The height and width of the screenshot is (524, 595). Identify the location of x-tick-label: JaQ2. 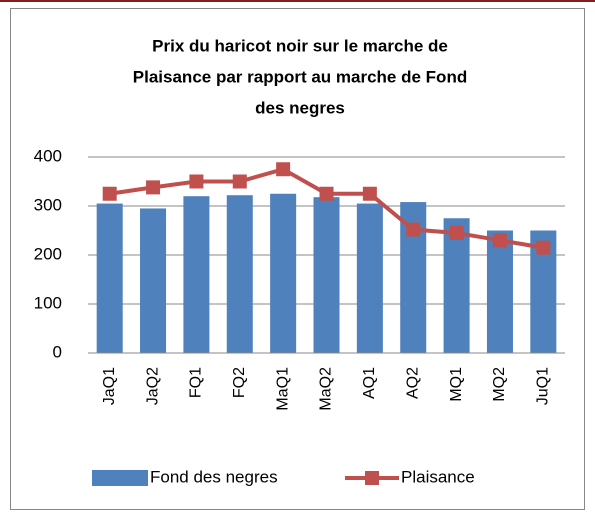
(152, 386).